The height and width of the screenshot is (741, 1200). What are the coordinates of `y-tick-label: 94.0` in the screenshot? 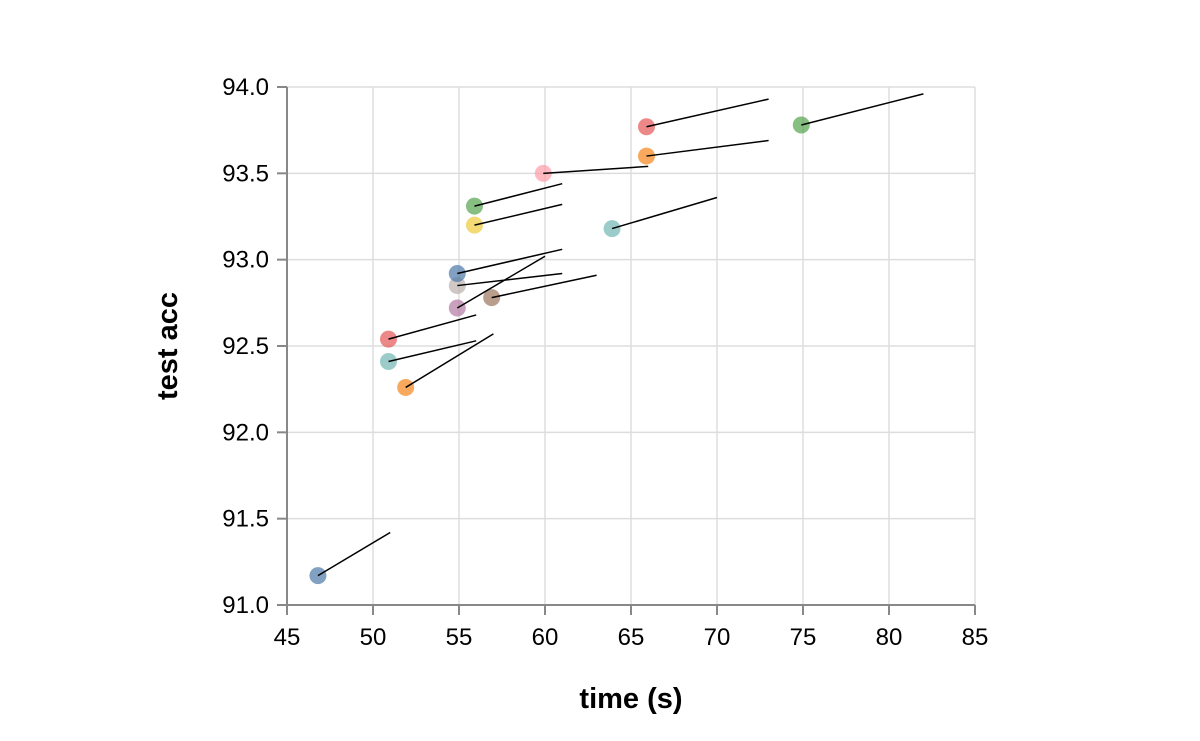 It's located at (245, 87).